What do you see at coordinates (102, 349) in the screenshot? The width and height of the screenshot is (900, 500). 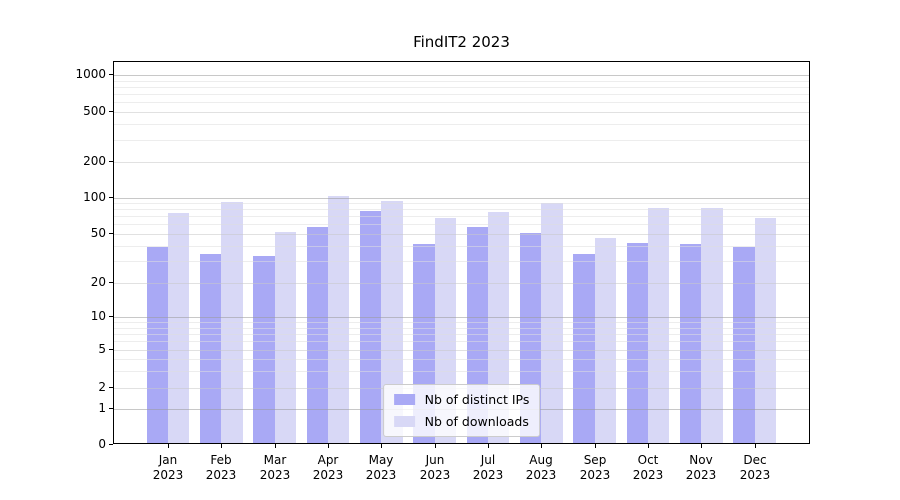 I see `y-tick-label: 5` at bounding box center [102, 349].